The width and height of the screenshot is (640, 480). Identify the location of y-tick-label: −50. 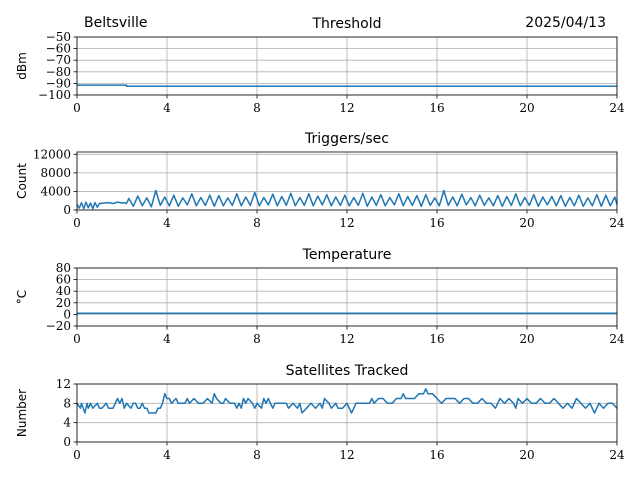
(58, 37).